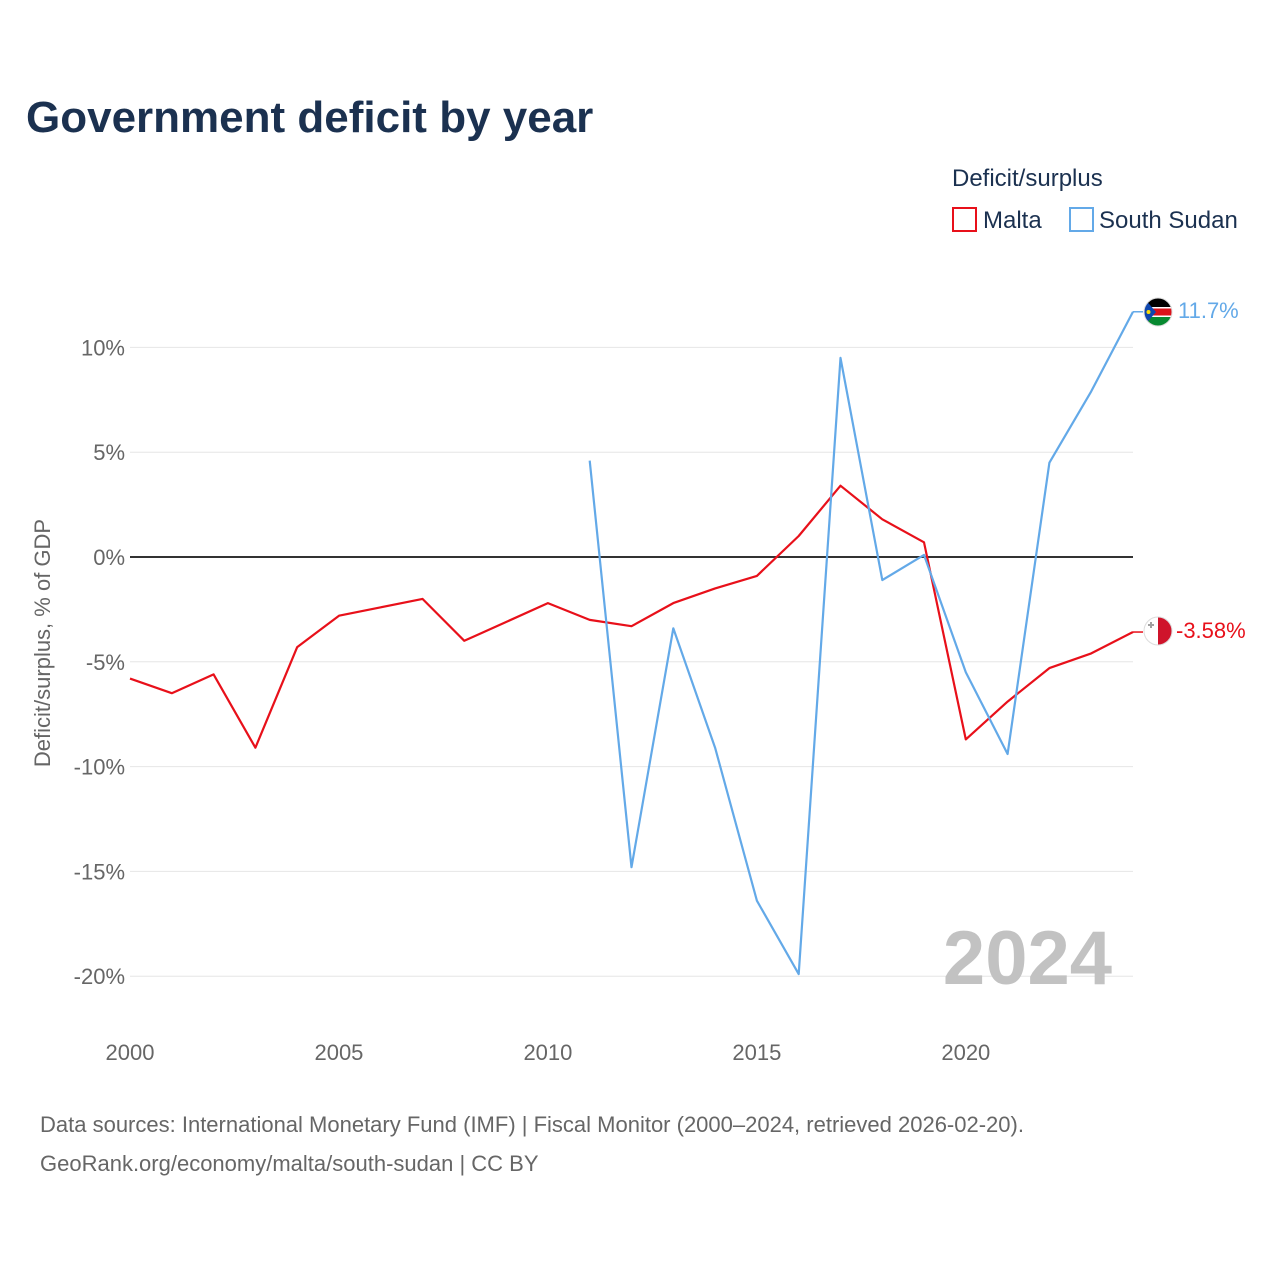  Describe the element at coordinates (309, 117) in the screenshot. I see `chart-title: Government deficit by year` at that location.